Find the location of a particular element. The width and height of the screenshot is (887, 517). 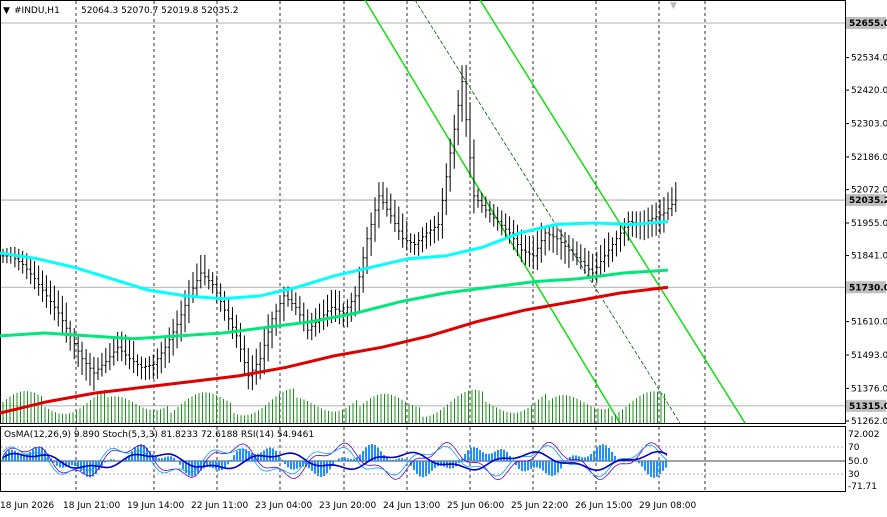

price-marker-label: 51730.0 is located at coordinates (868, 288).